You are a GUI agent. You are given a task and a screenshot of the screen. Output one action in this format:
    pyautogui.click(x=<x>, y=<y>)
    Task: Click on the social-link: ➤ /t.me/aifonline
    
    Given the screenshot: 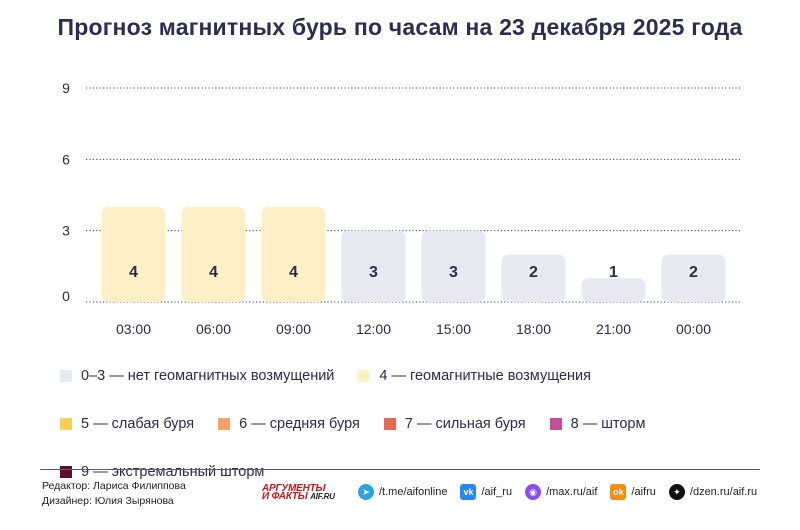 What is the action you would take?
    pyautogui.click(x=402, y=492)
    